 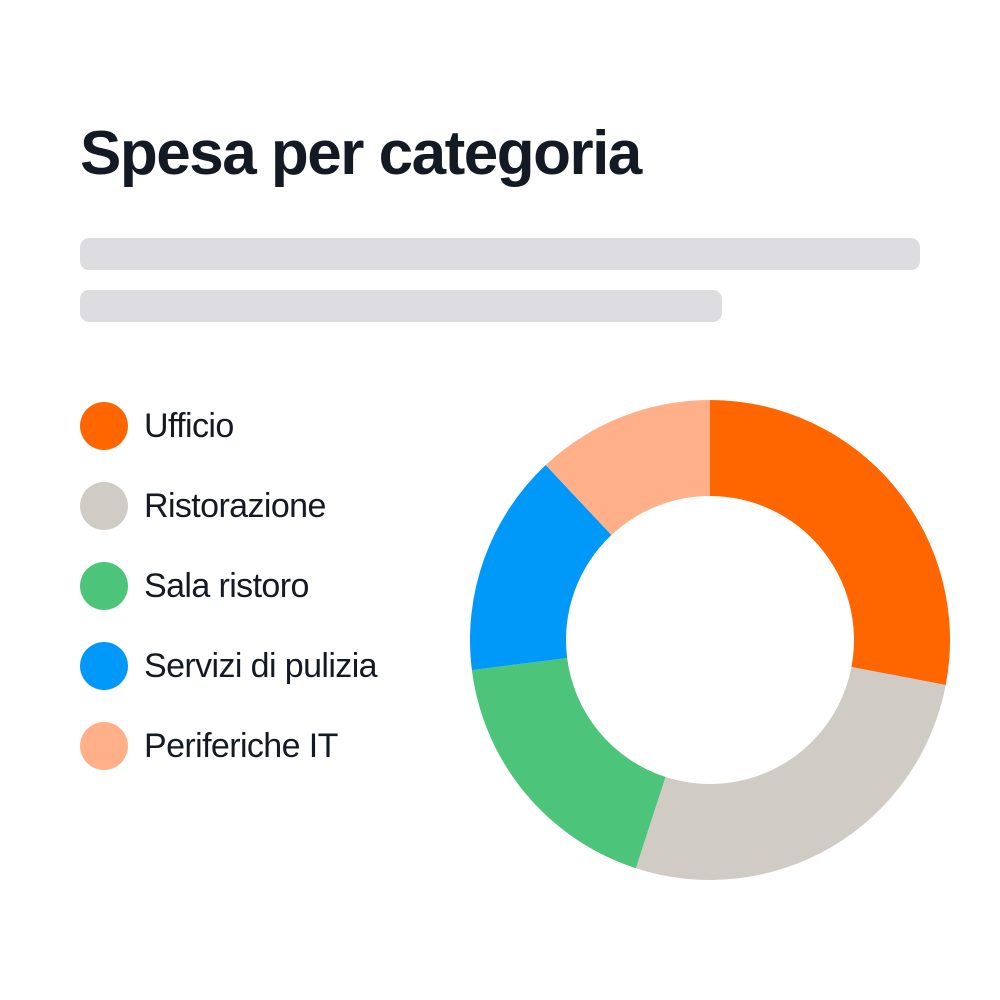 I want to click on legend-label: Sala ristoro, so click(x=226, y=585).